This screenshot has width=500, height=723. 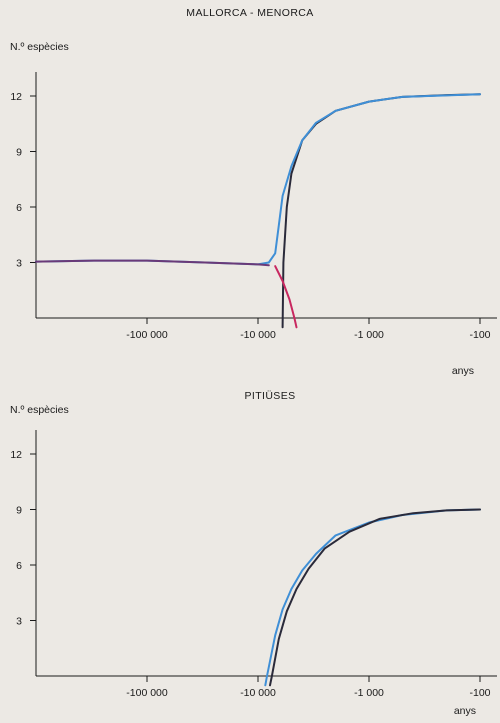 What do you see at coordinates (269, 396) in the screenshot?
I see `chart-title: PITIÜSES` at bounding box center [269, 396].